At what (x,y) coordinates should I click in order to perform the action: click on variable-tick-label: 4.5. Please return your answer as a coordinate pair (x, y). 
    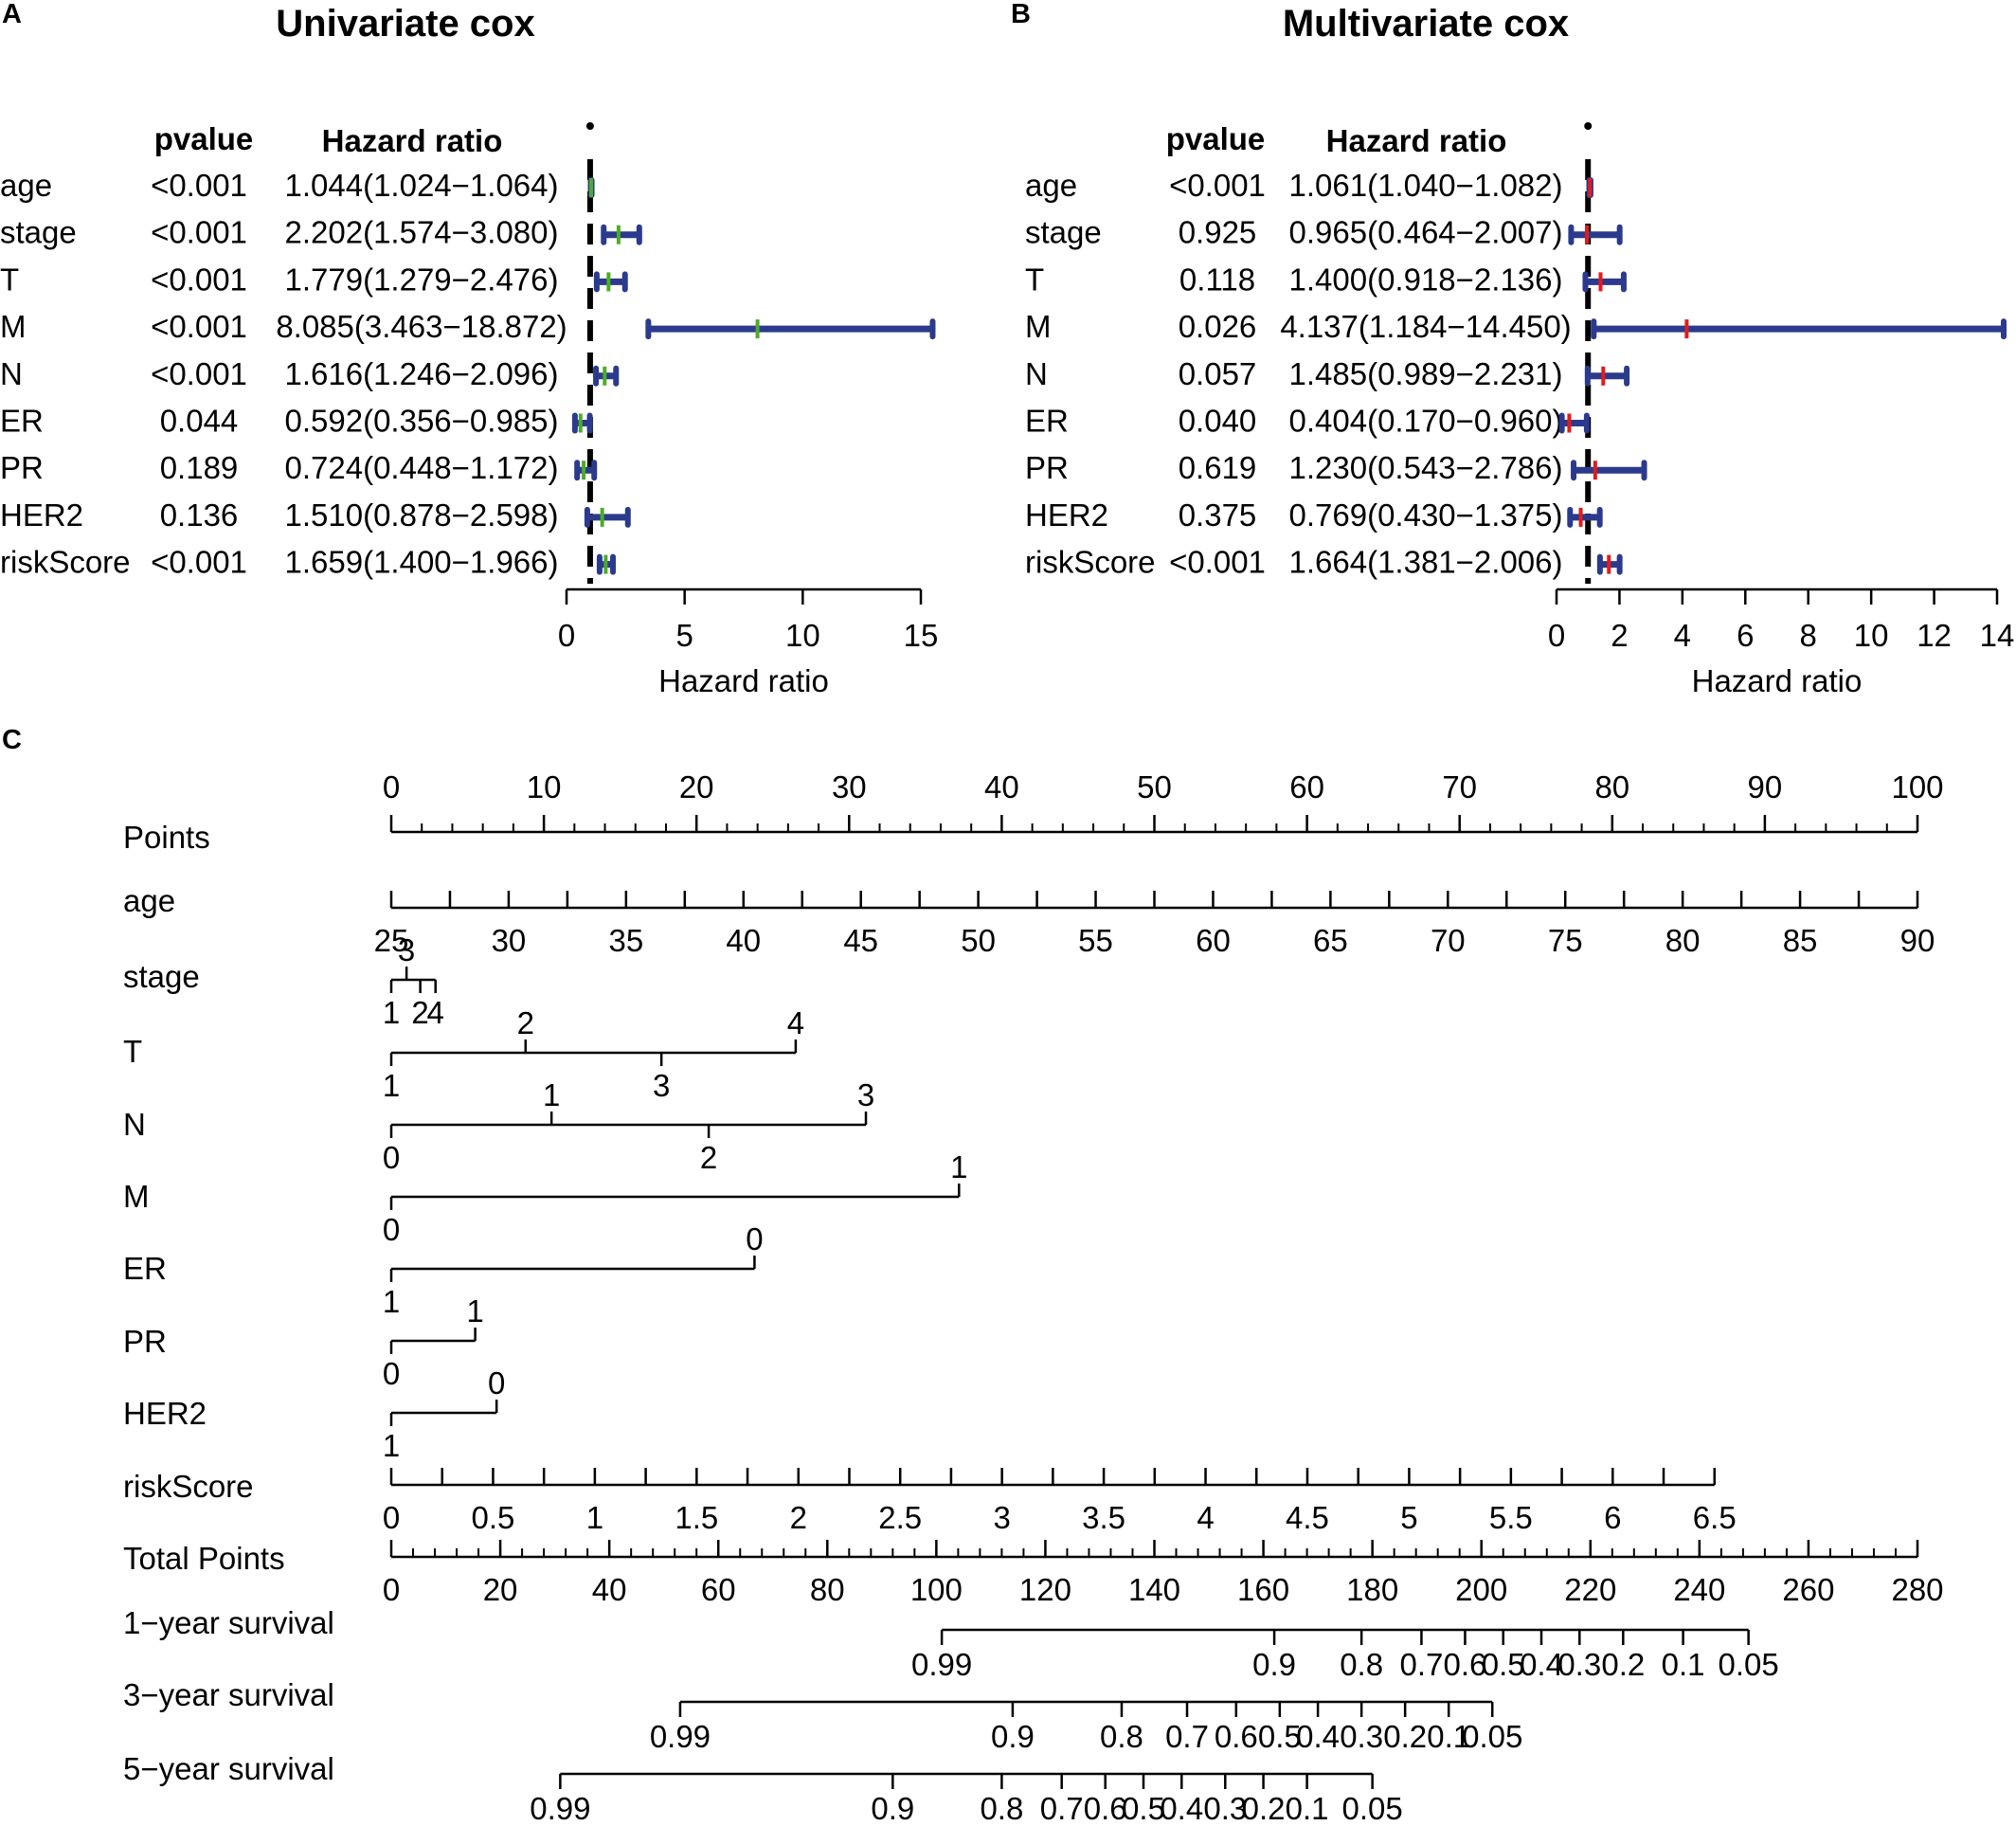
    Looking at the image, I should click on (1307, 1517).